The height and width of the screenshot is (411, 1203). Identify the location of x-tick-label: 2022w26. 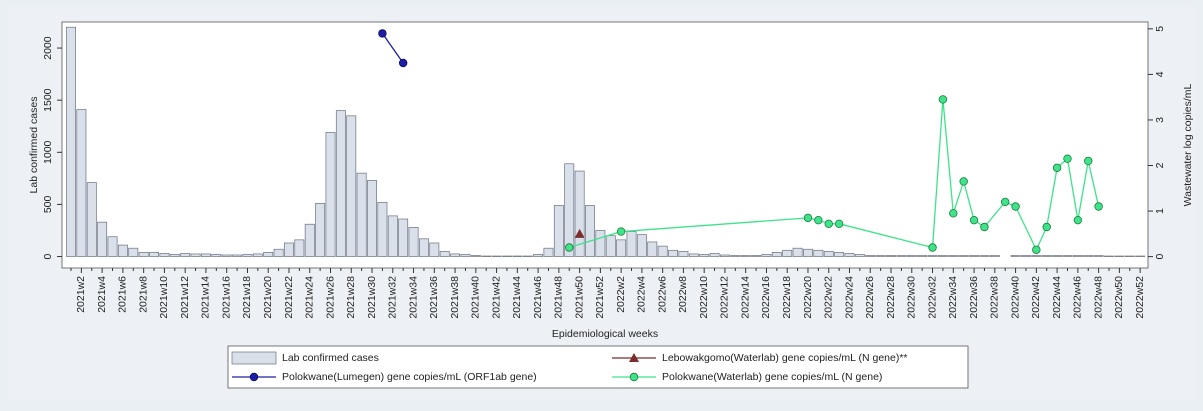
(870, 297).